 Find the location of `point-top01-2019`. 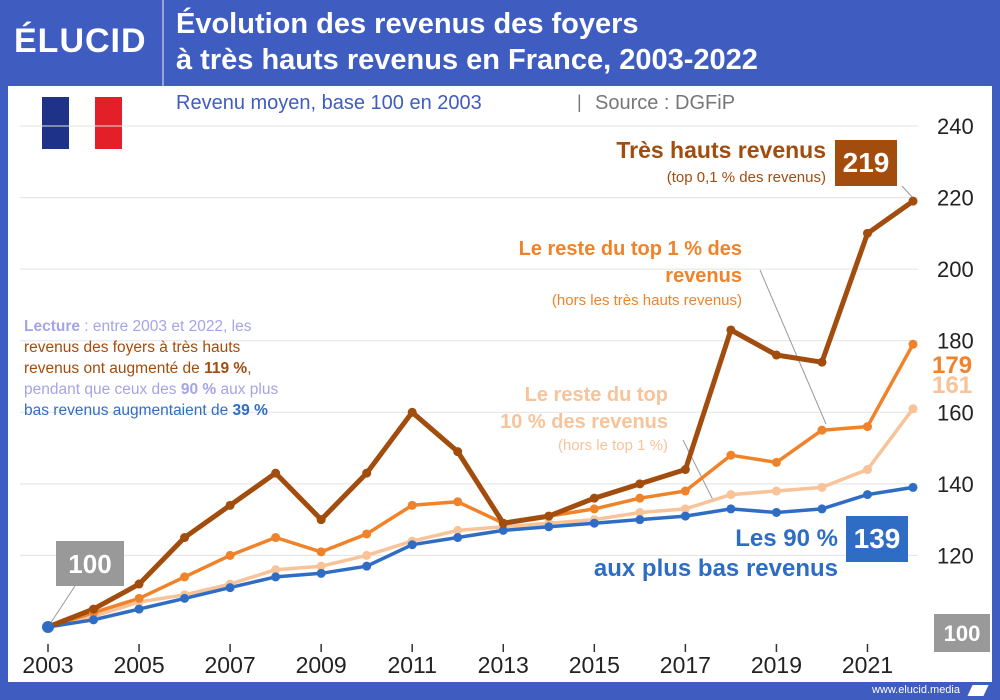

point-top01-2019 is located at coordinates (776, 355).